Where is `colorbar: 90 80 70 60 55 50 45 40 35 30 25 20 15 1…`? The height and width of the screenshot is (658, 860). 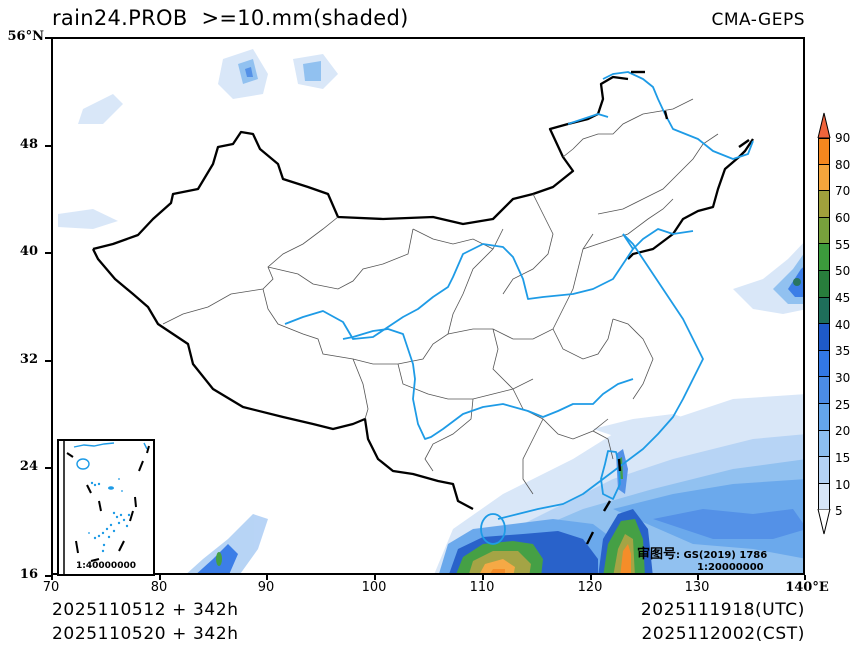
colorbar: 90 80 70 60 55 50 45 40 35 30 25 20 15 1… is located at coordinates (833, 323).